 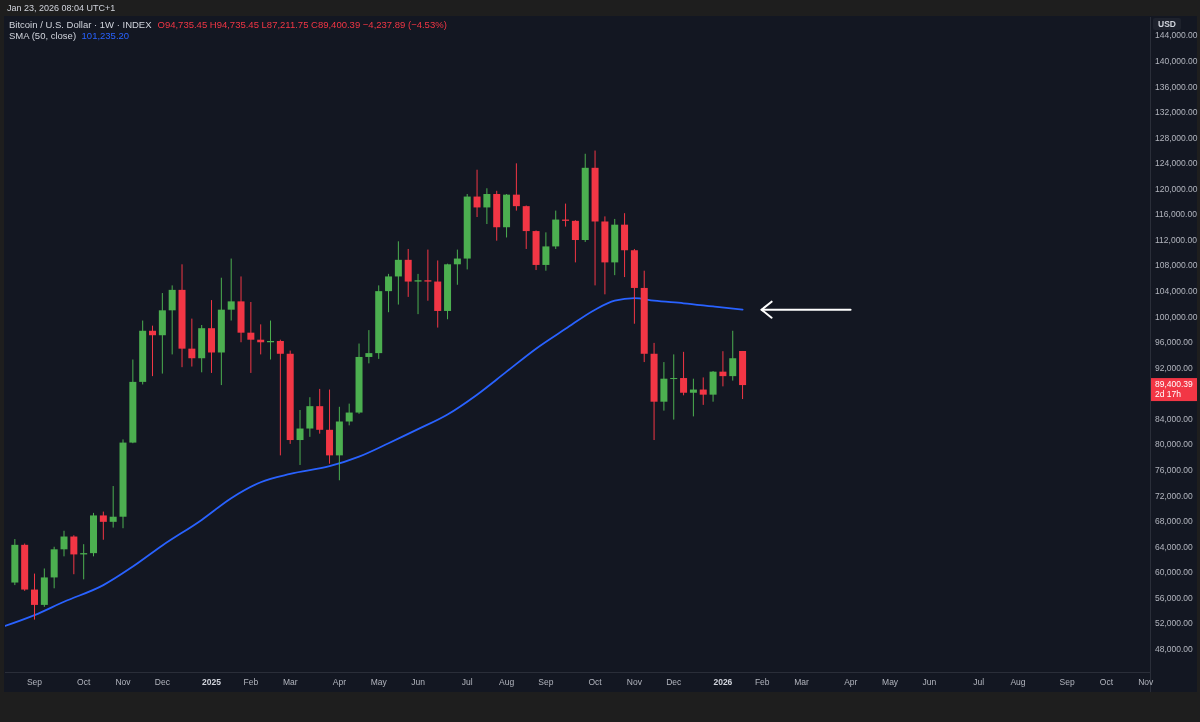 What do you see at coordinates (1174, 444) in the screenshot?
I see `y-tick-label: 80,000.00` at bounding box center [1174, 444].